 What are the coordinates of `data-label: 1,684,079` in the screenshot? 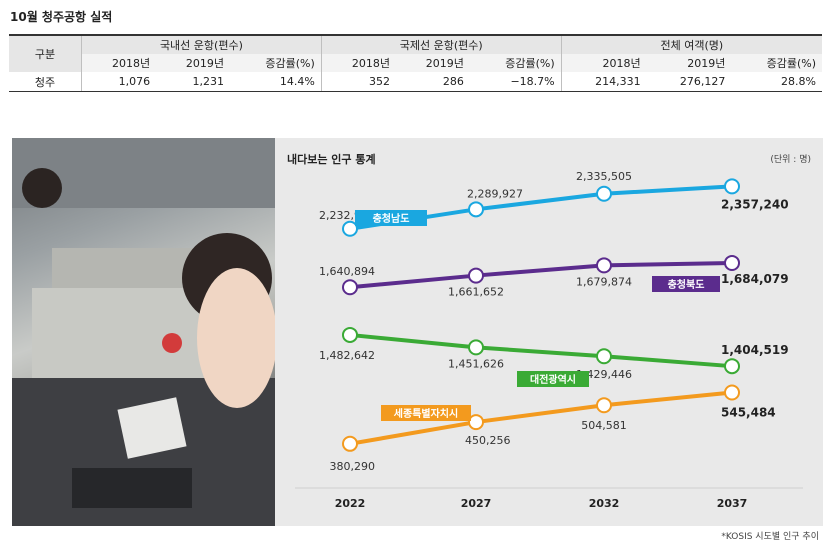 It's located at (755, 279).